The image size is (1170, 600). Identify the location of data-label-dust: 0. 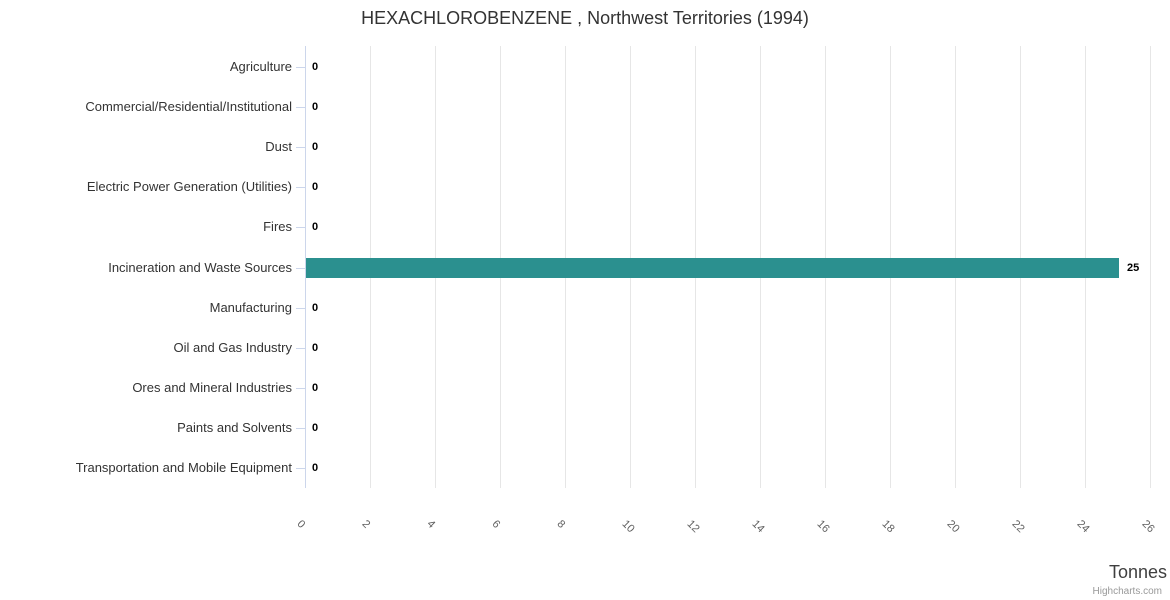
(315, 147).